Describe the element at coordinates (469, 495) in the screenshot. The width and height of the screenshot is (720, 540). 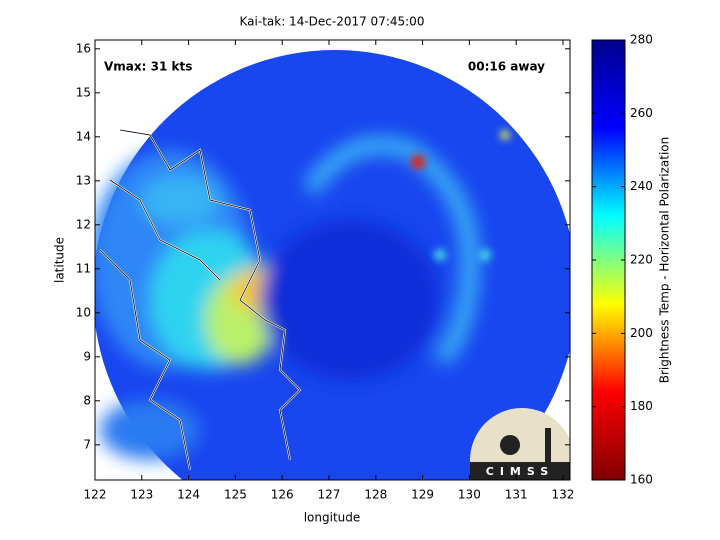
I see `x-tick-label: 130` at that location.